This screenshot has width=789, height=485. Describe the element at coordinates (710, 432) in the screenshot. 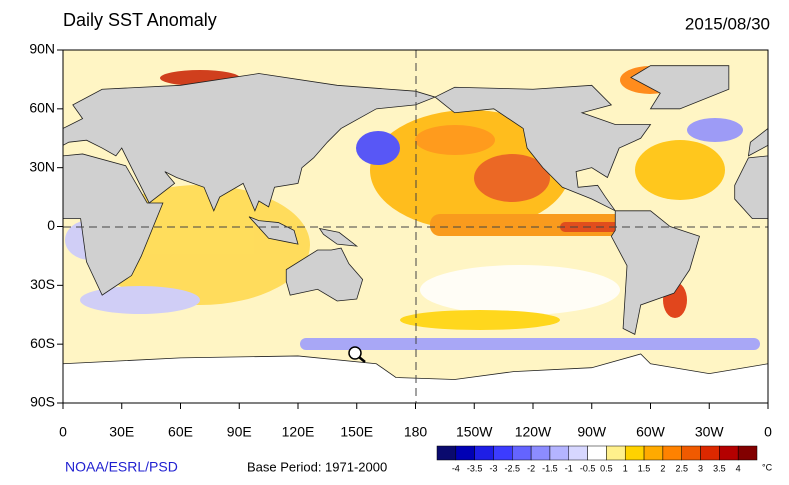

I see `lon-label: 30W` at that location.